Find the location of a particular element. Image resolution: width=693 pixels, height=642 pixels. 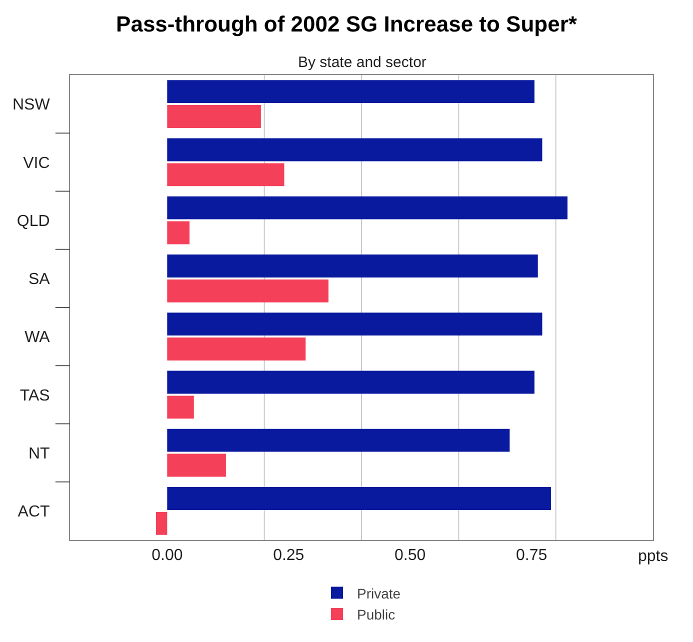

chart-title: Pass-through of 2002 SG Increase to Super* is located at coordinates (347, 23).